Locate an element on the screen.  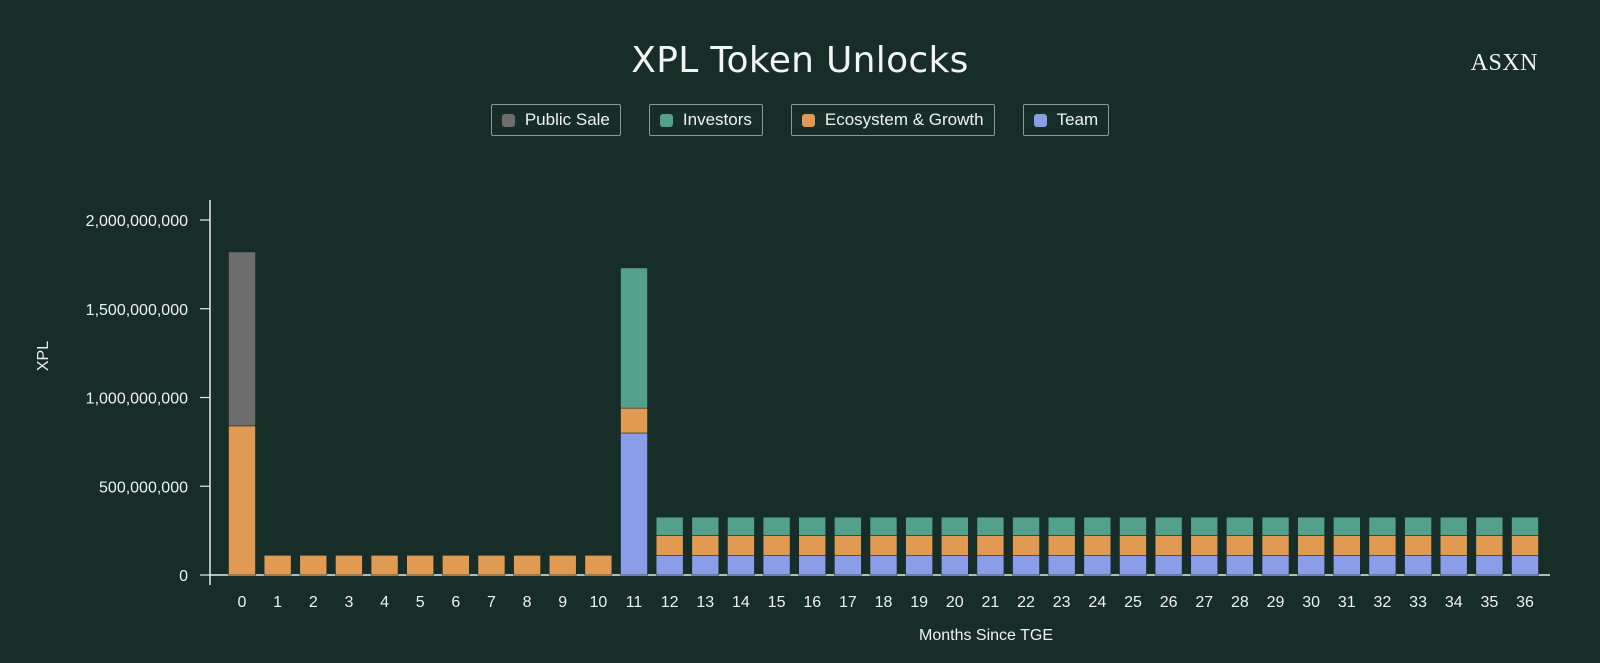
x-tick-label: 24 is located at coordinates (1097, 602).